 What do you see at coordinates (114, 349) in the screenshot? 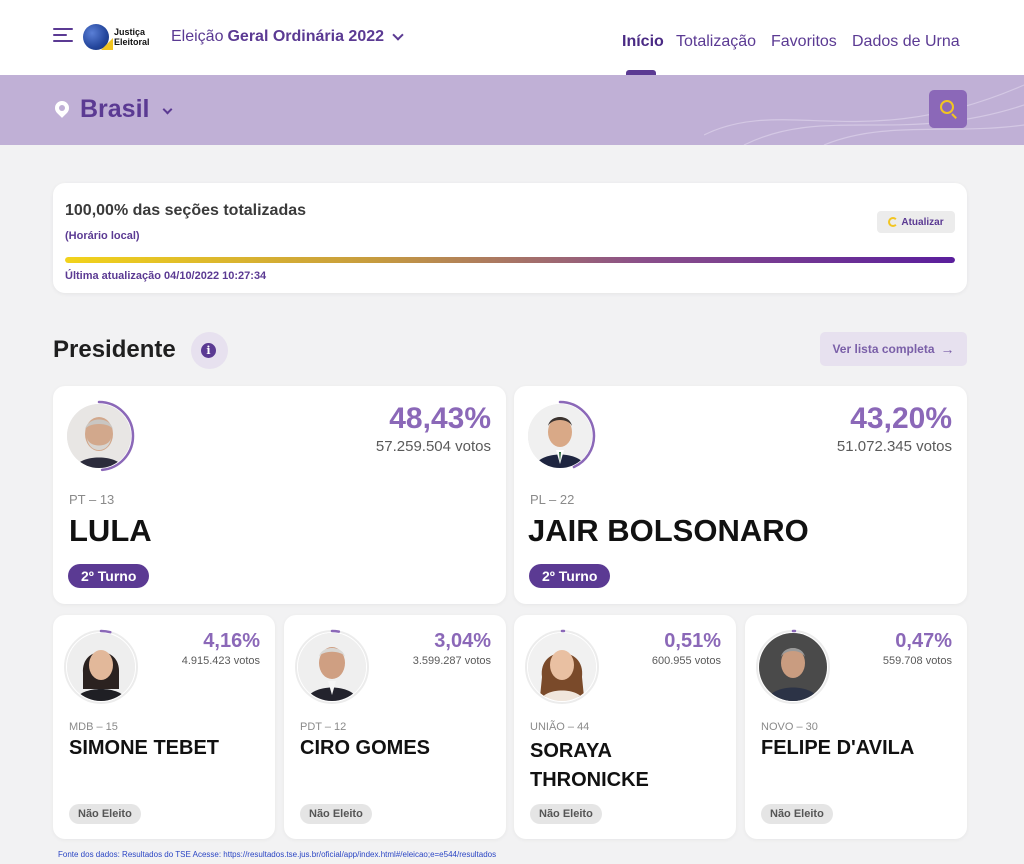
I see `section-title: Presidente` at bounding box center [114, 349].